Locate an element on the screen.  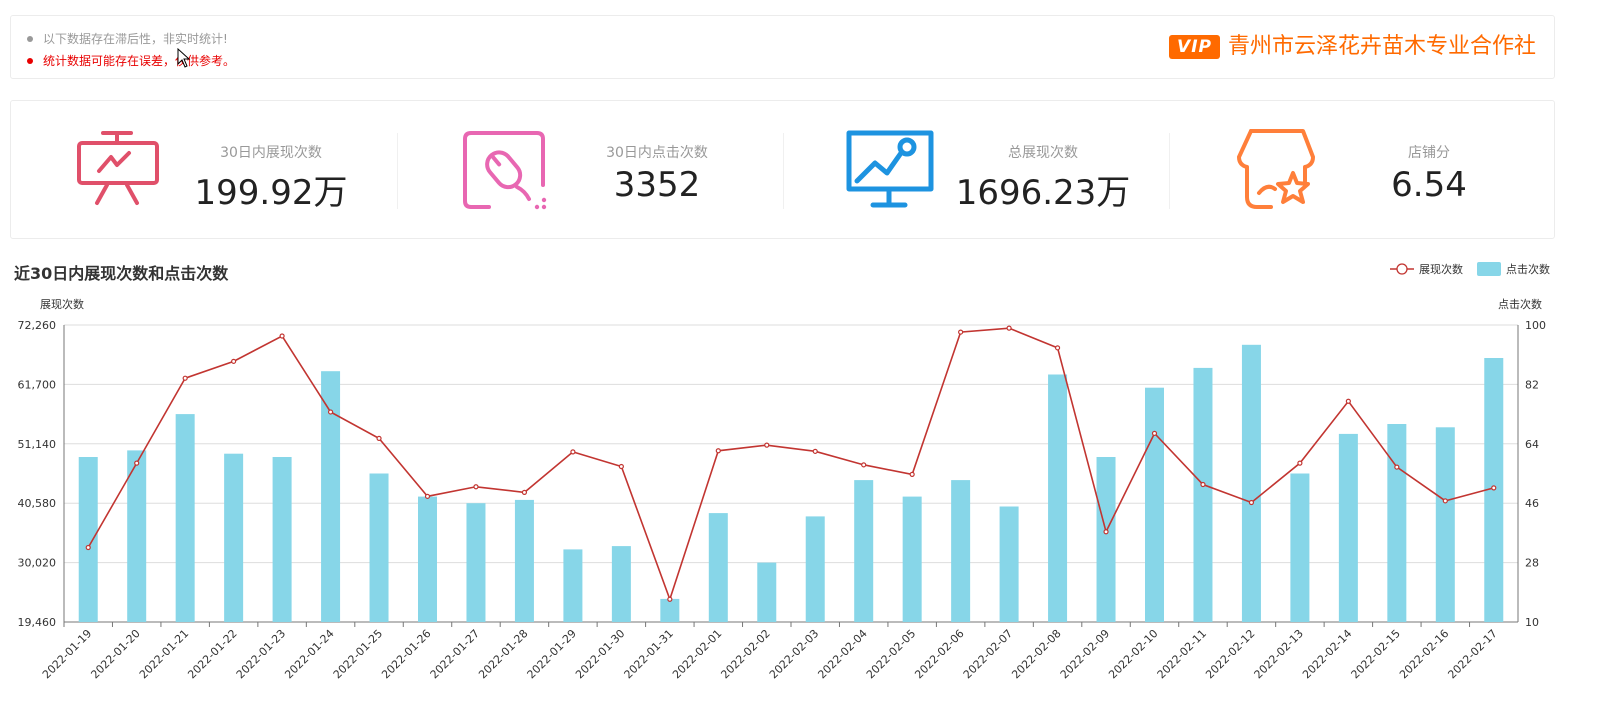
y-left-tick-label: 72,260 is located at coordinates (37, 325).